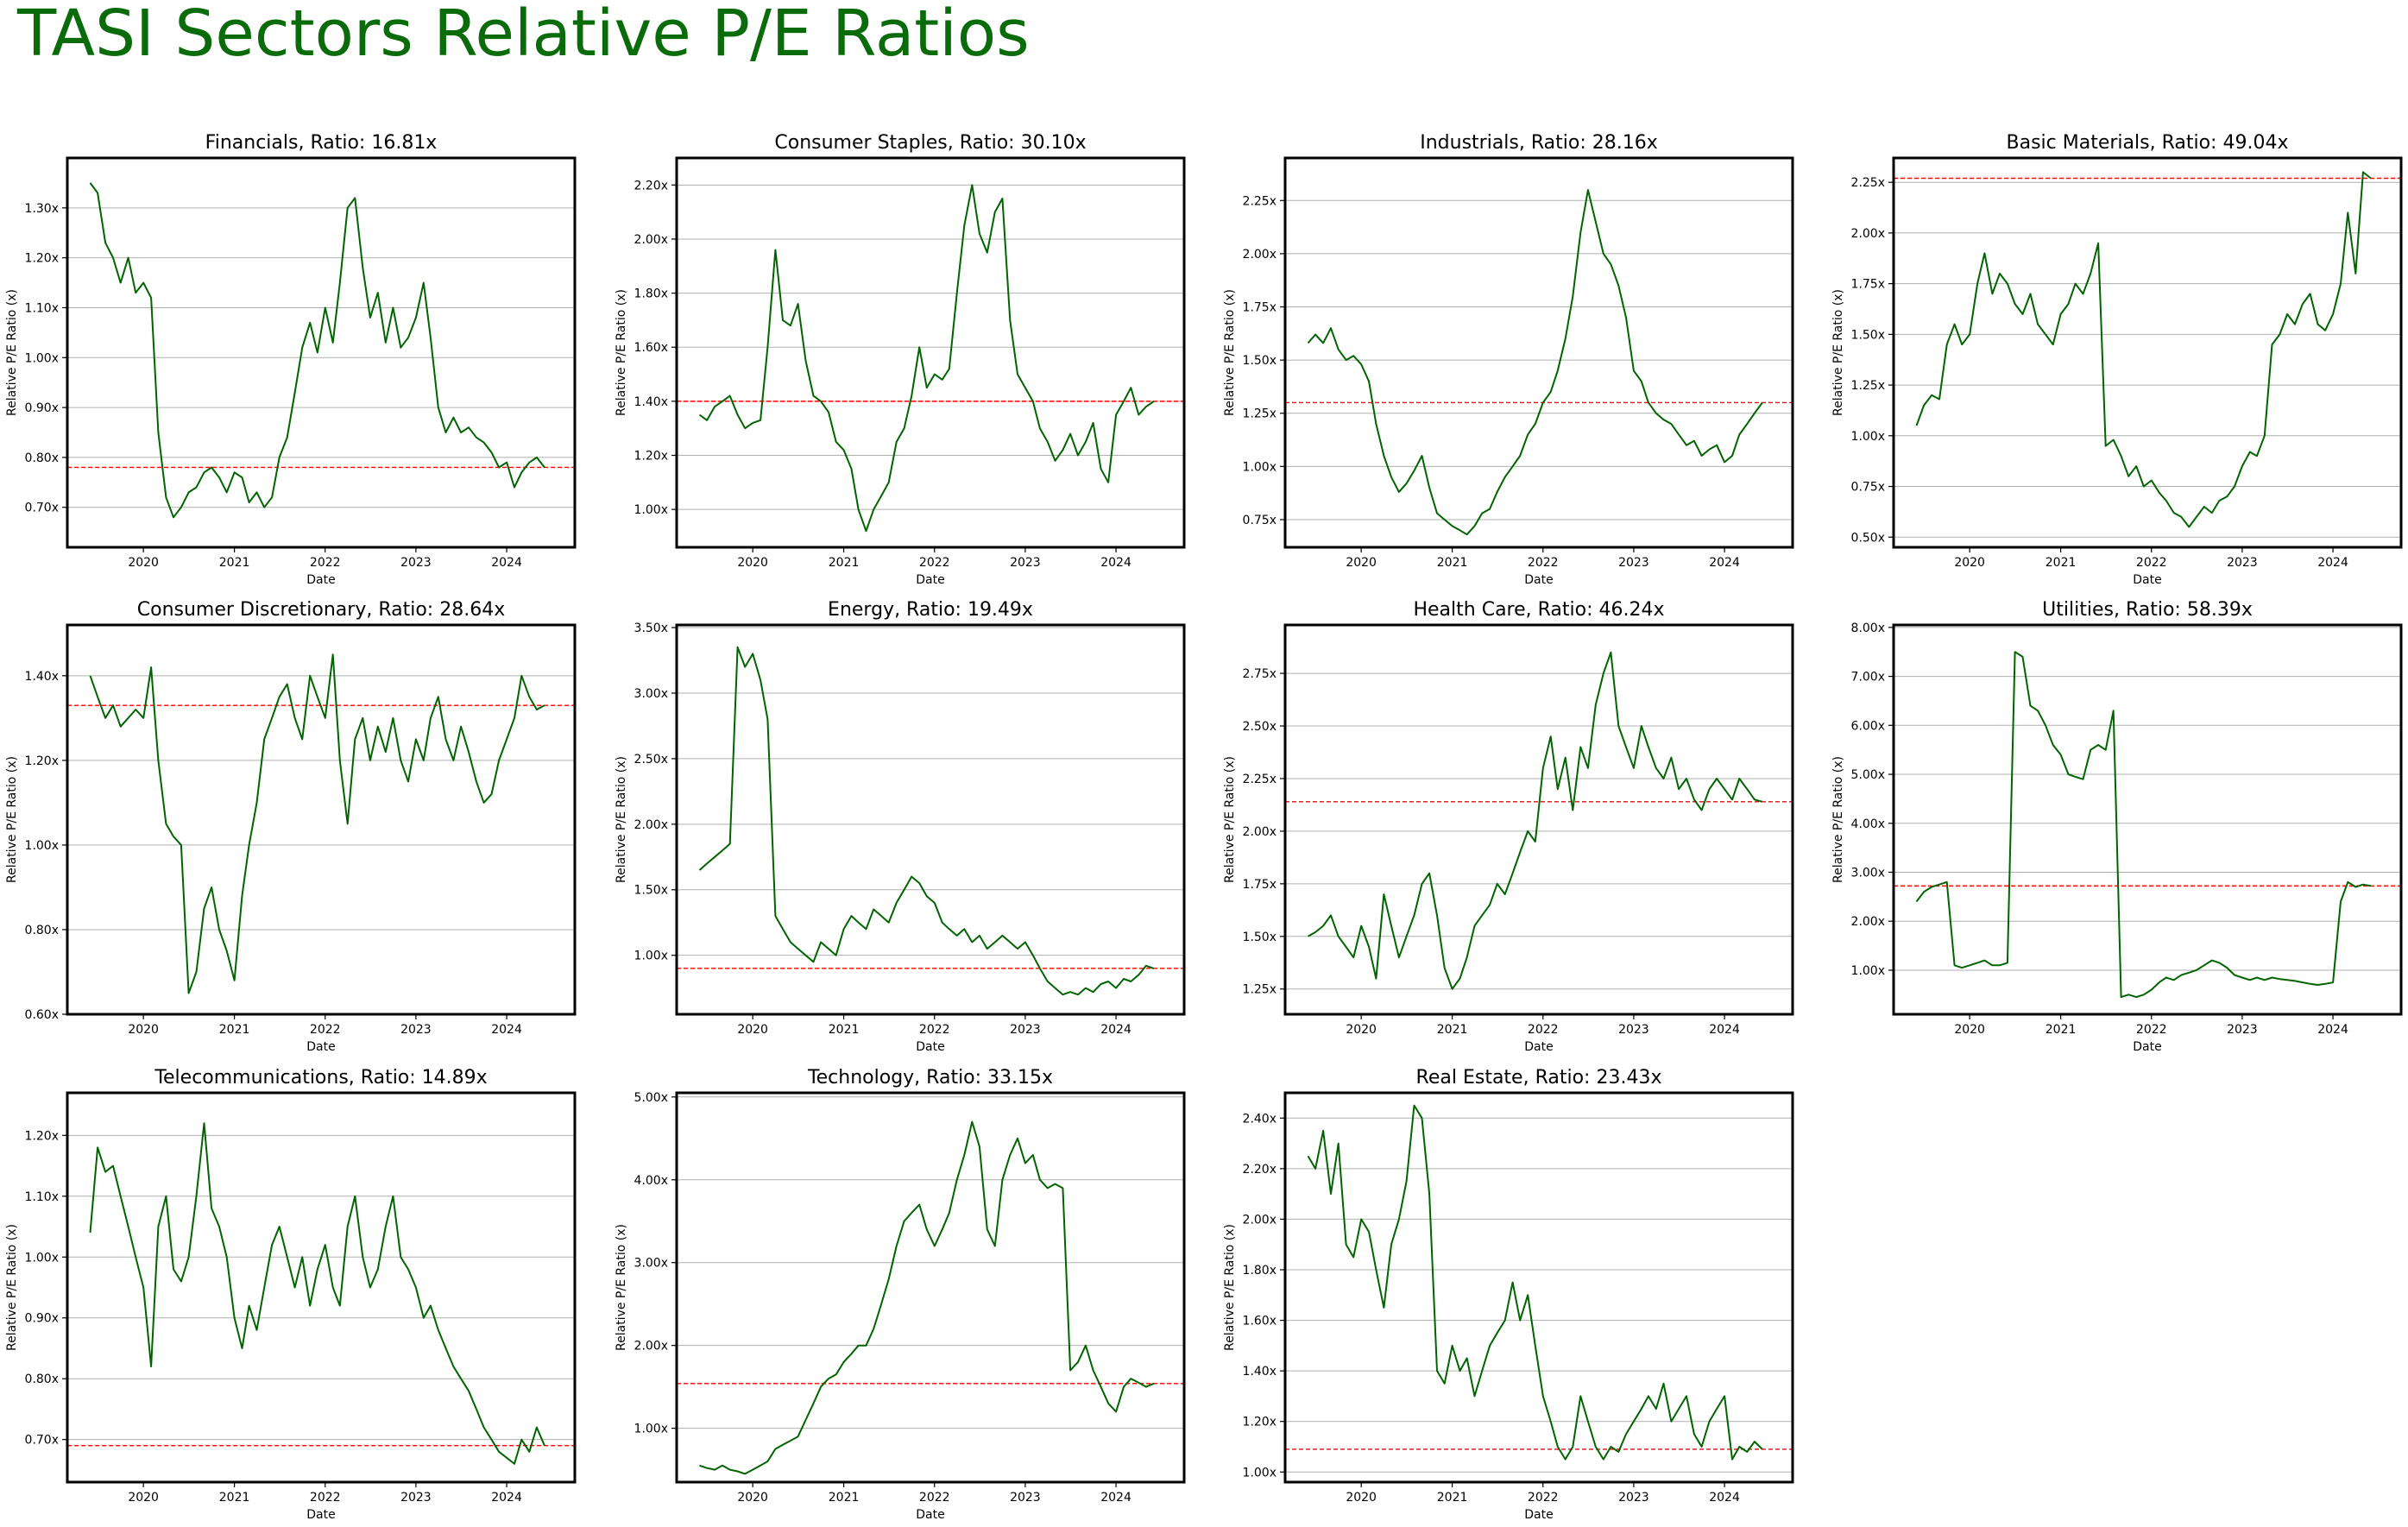 The image size is (2408, 1527). I want to click on chart-title: Financials, Ratio: 16.81x, so click(321, 143).